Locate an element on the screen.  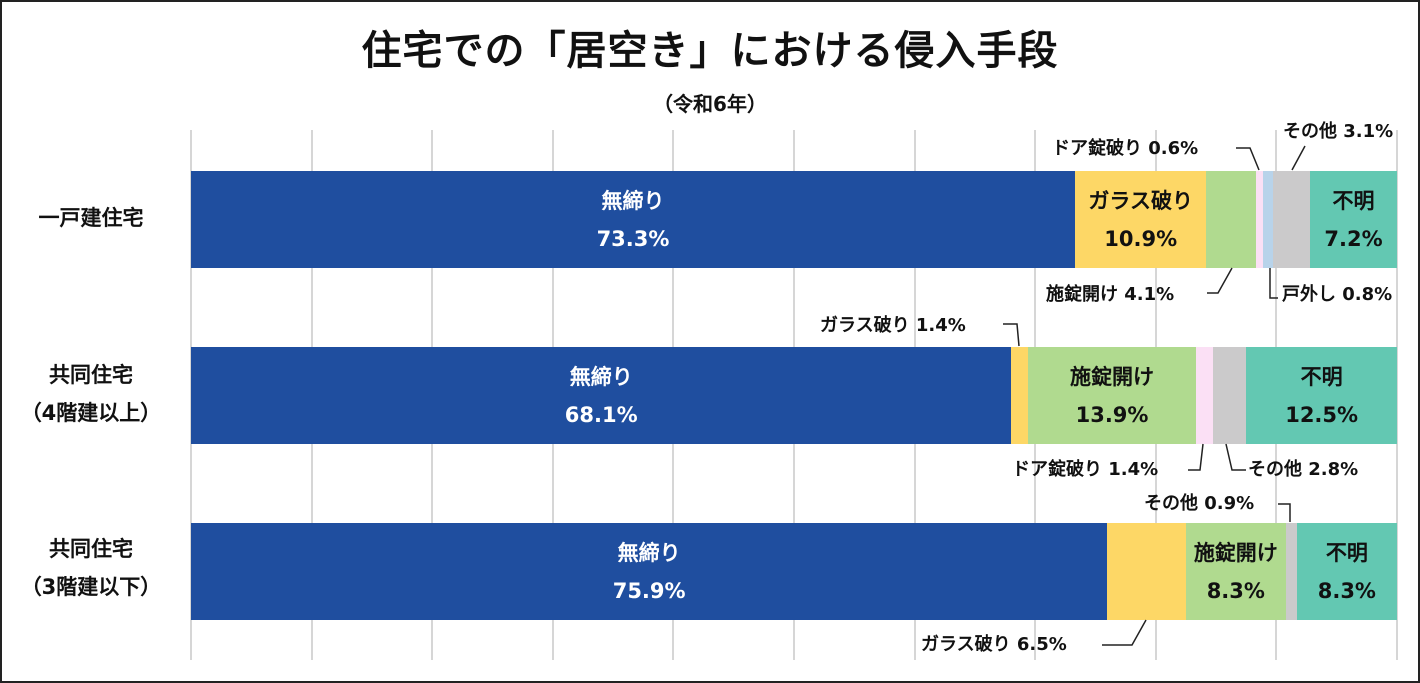
data-label-glass-6.5: ガラス破り 6.5% is located at coordinates (994, 644).